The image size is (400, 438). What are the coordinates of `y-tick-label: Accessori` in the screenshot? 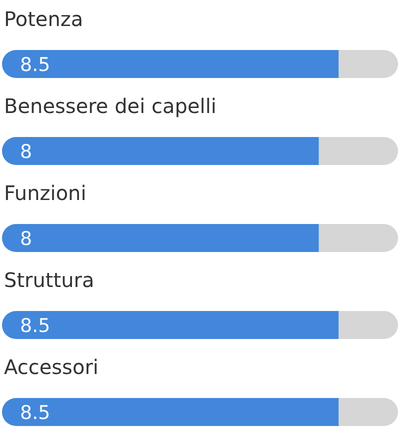 It's located at (51, 367).